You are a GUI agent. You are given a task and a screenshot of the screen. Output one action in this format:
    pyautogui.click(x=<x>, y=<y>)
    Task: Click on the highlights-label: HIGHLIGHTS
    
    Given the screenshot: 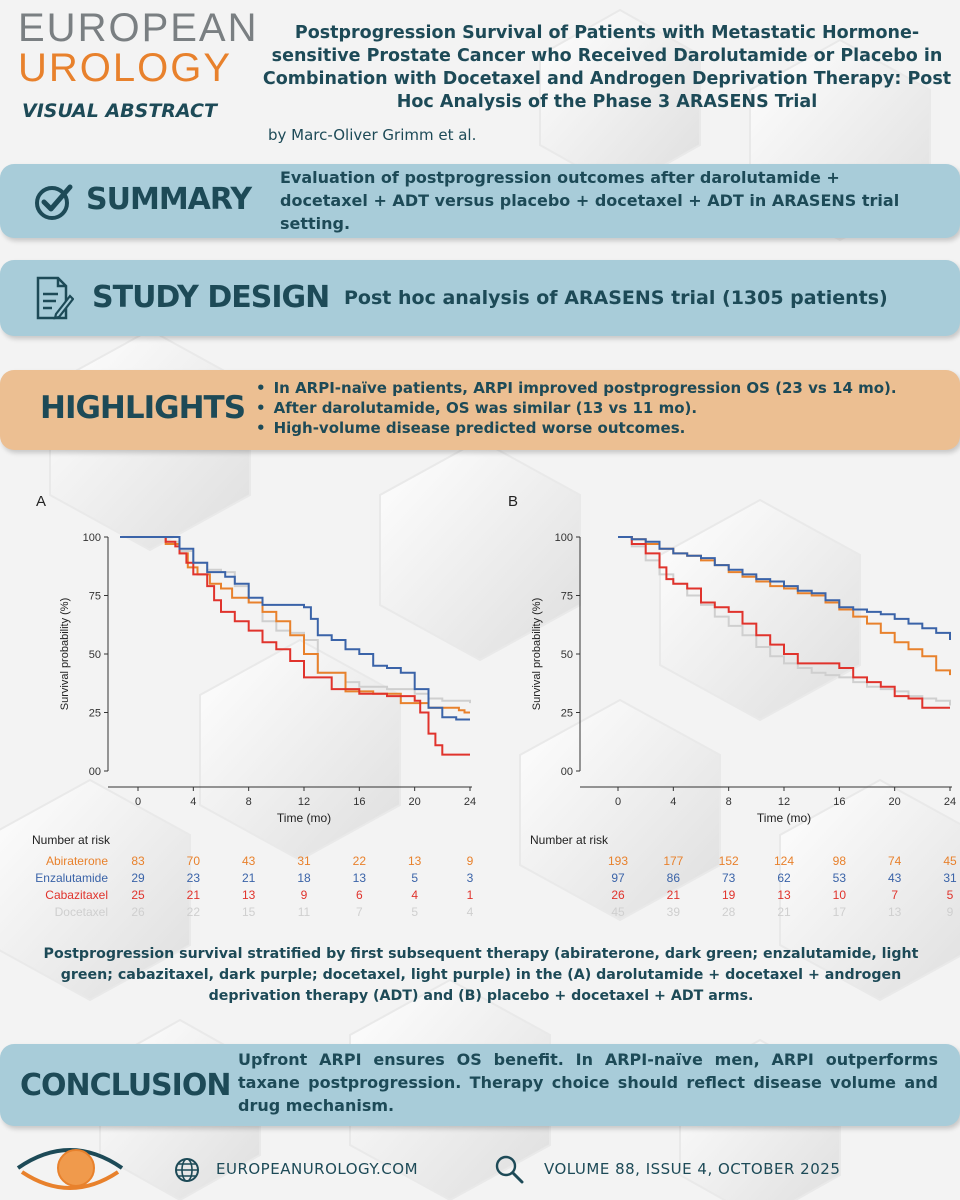 What is the action you would take?
    pyautogui.click(x=143, y=408)
    